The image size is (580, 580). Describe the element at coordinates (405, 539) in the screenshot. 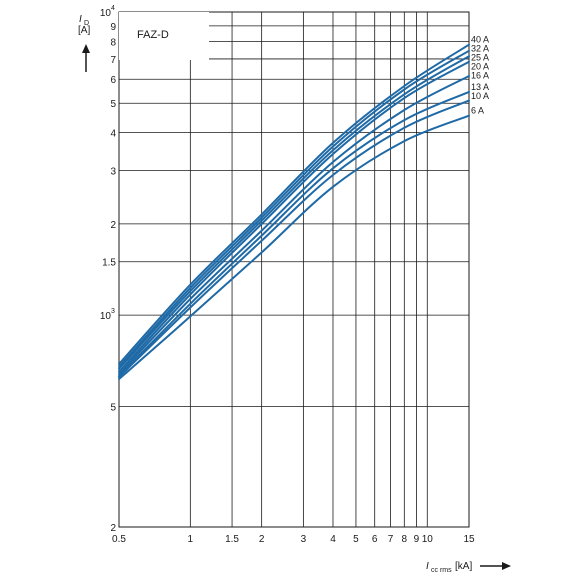

I see `x-tick-label: 8` at that location.